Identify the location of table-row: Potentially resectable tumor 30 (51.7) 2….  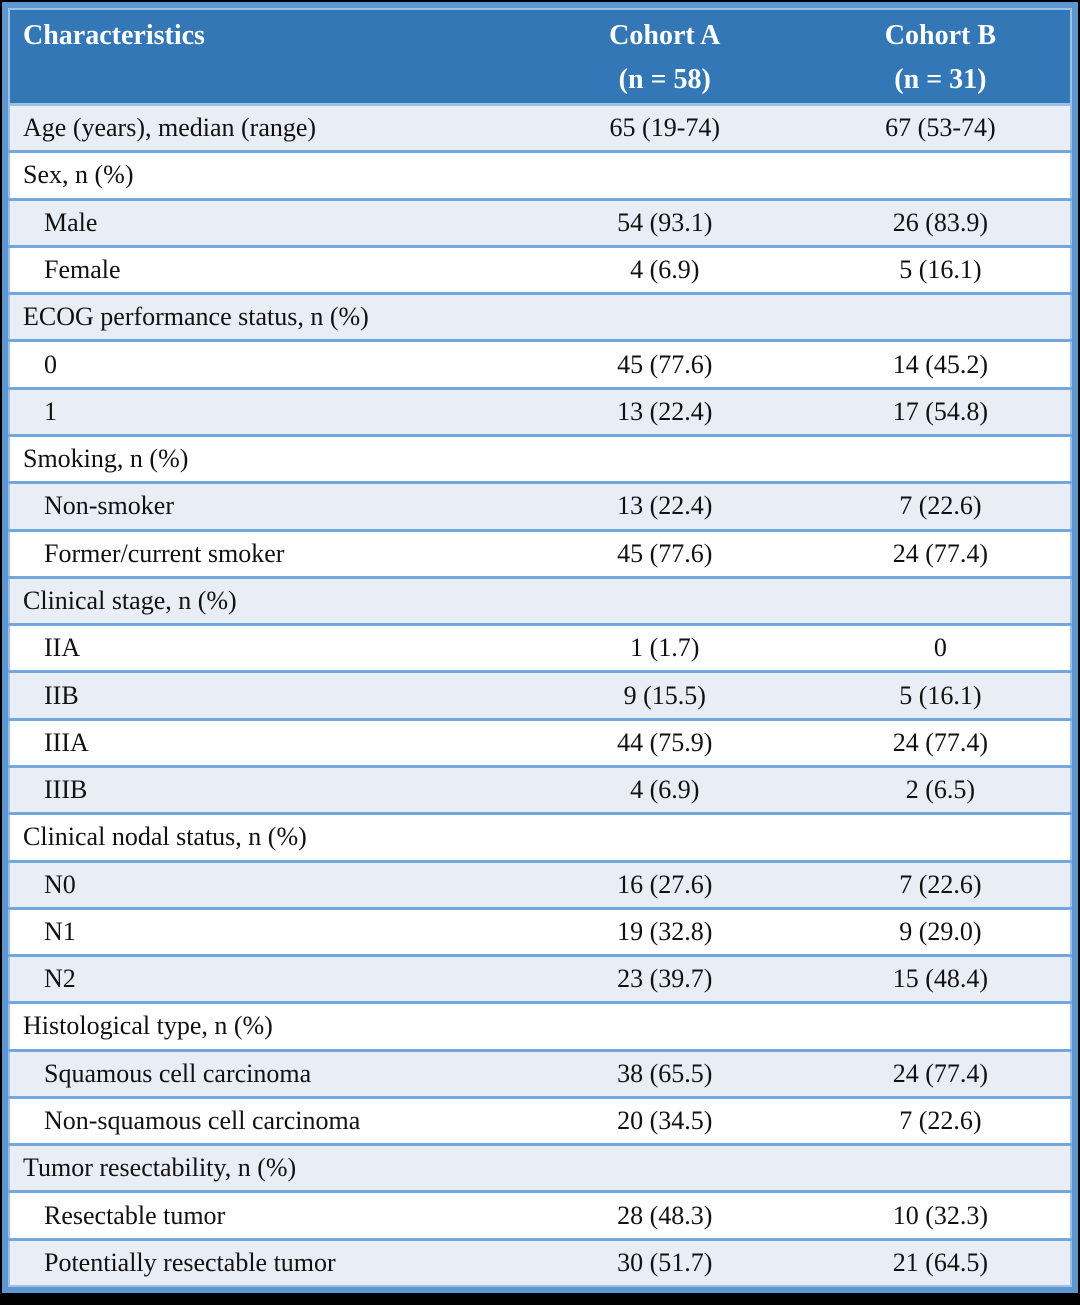
(540, 1262).